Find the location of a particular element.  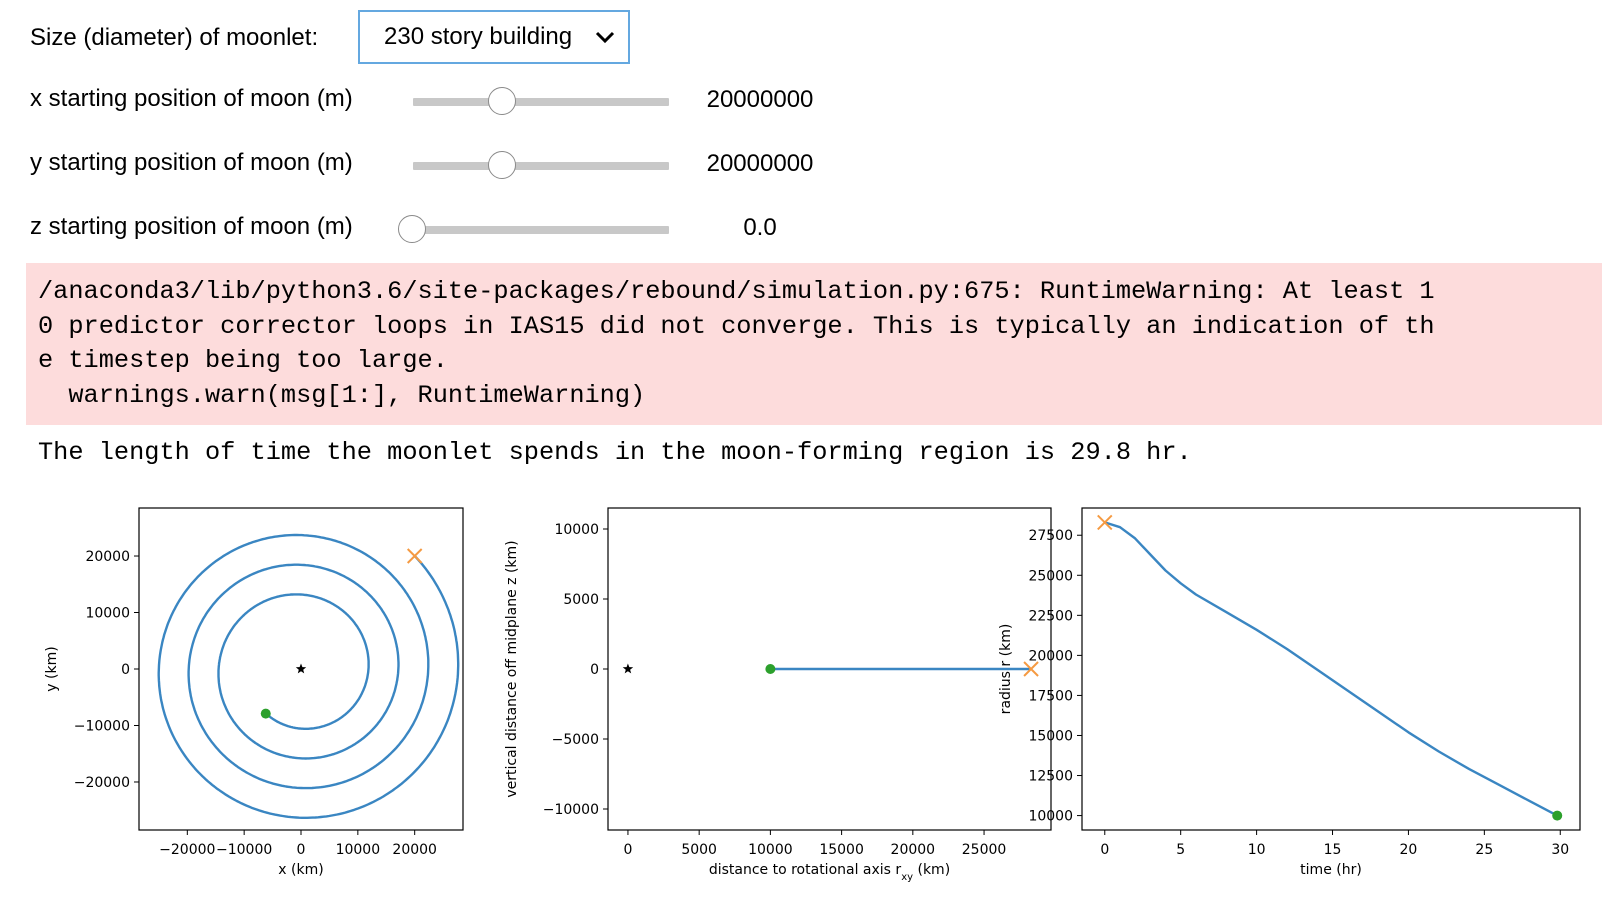

chevron-down-icon is located at coordinates (605, 37).